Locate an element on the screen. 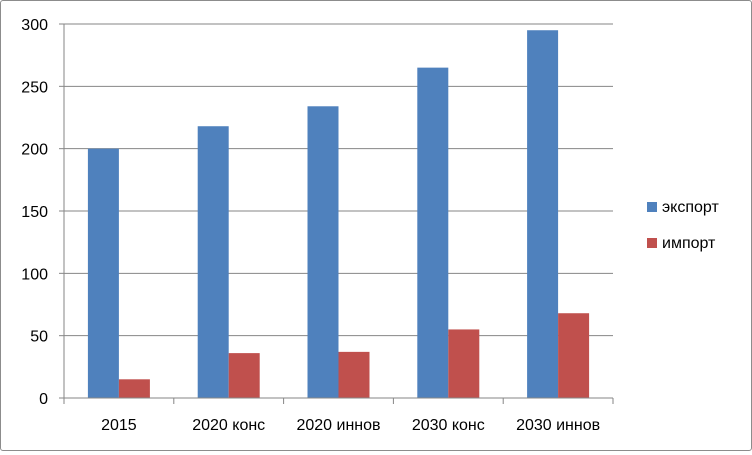  x-tick-label: 2030 иннов is located at coordinates (558, 425).